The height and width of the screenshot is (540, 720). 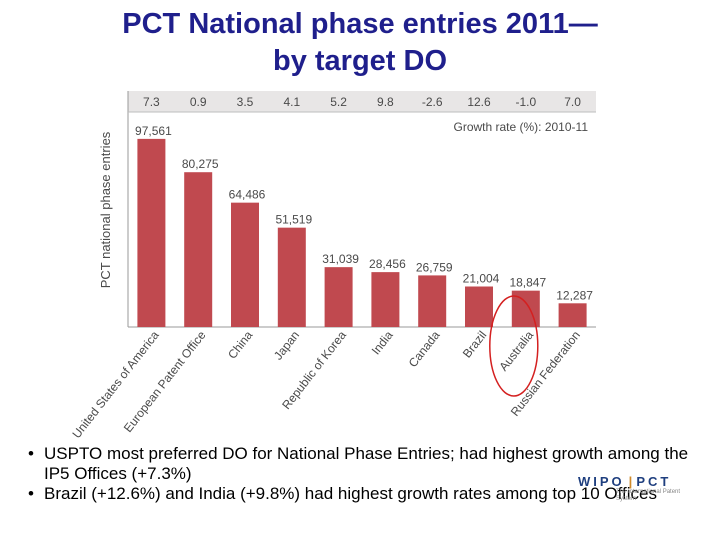 What do you see at coordinates (654, 481) in the screenshot?
I see `logo-pct-text: PCT` at bounding box center [654, 481].